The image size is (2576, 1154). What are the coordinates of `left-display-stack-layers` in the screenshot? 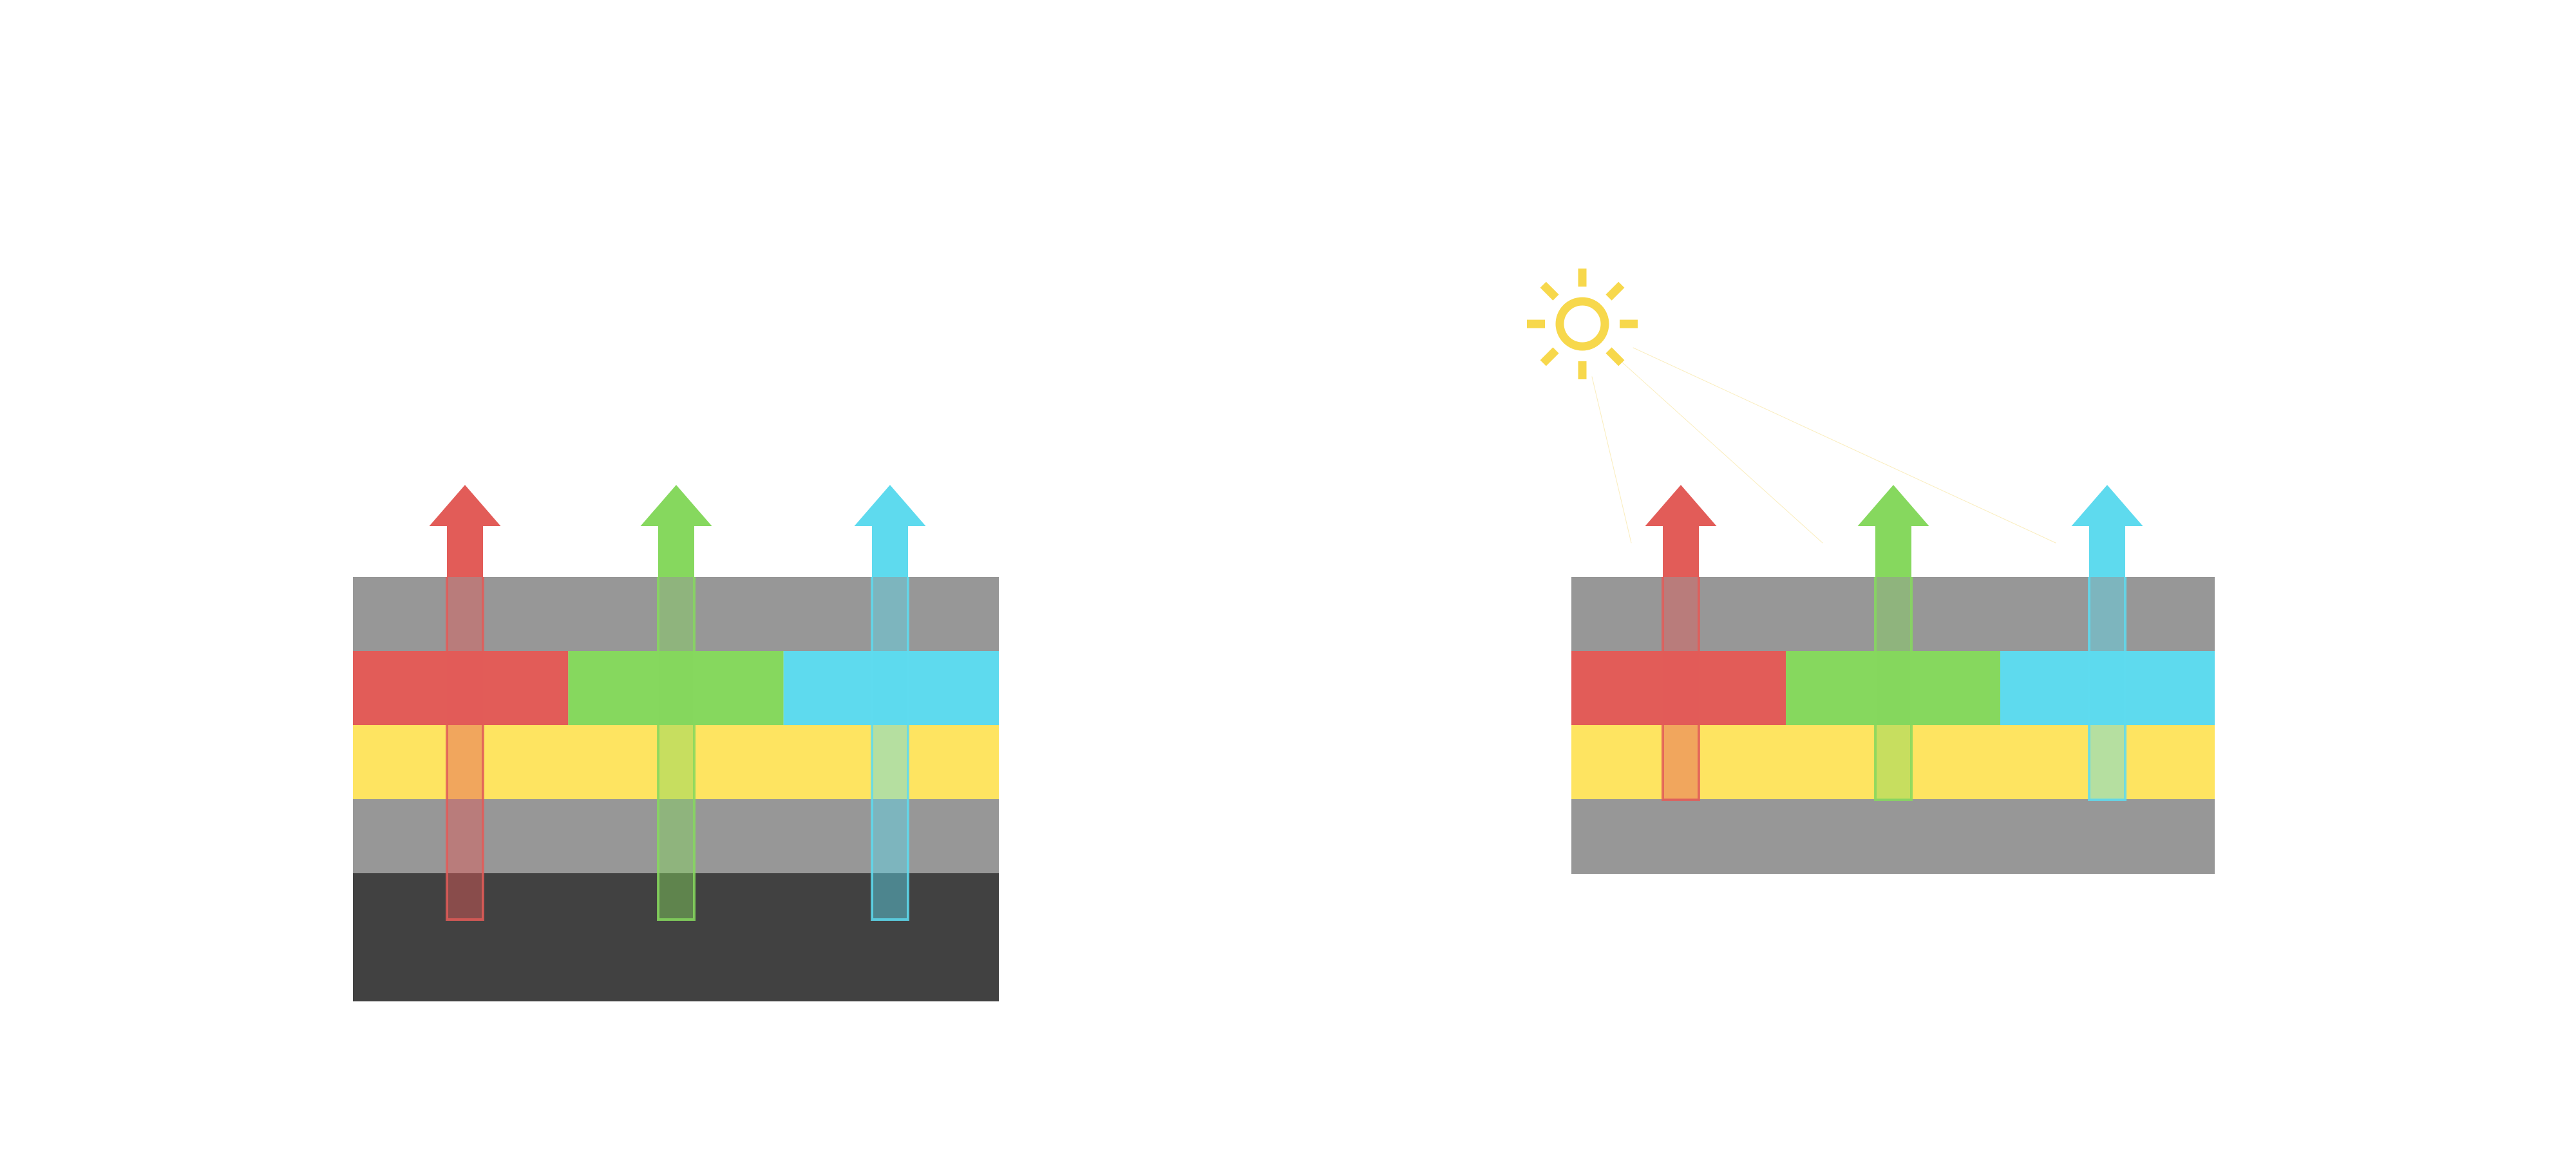 It's located at (676, 789).